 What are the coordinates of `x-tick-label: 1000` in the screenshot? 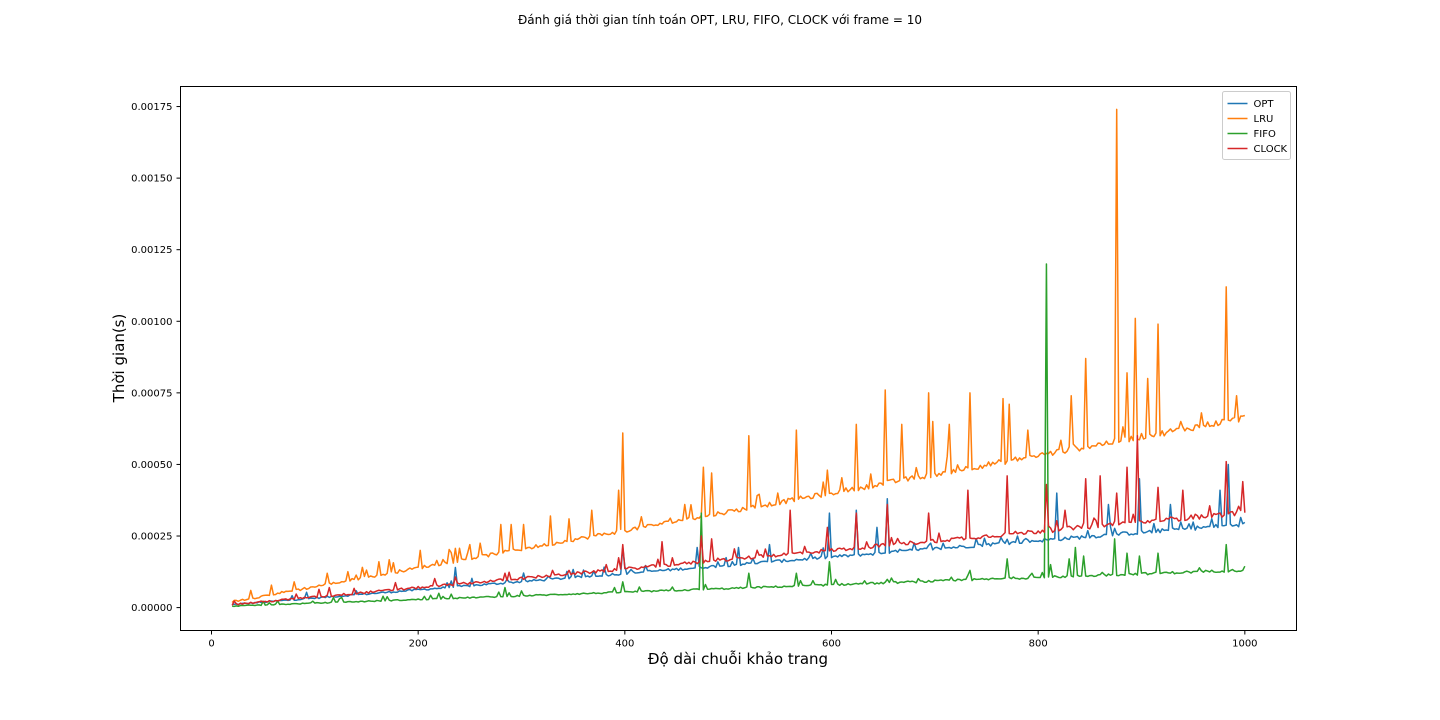 It's located at (1244, 644).